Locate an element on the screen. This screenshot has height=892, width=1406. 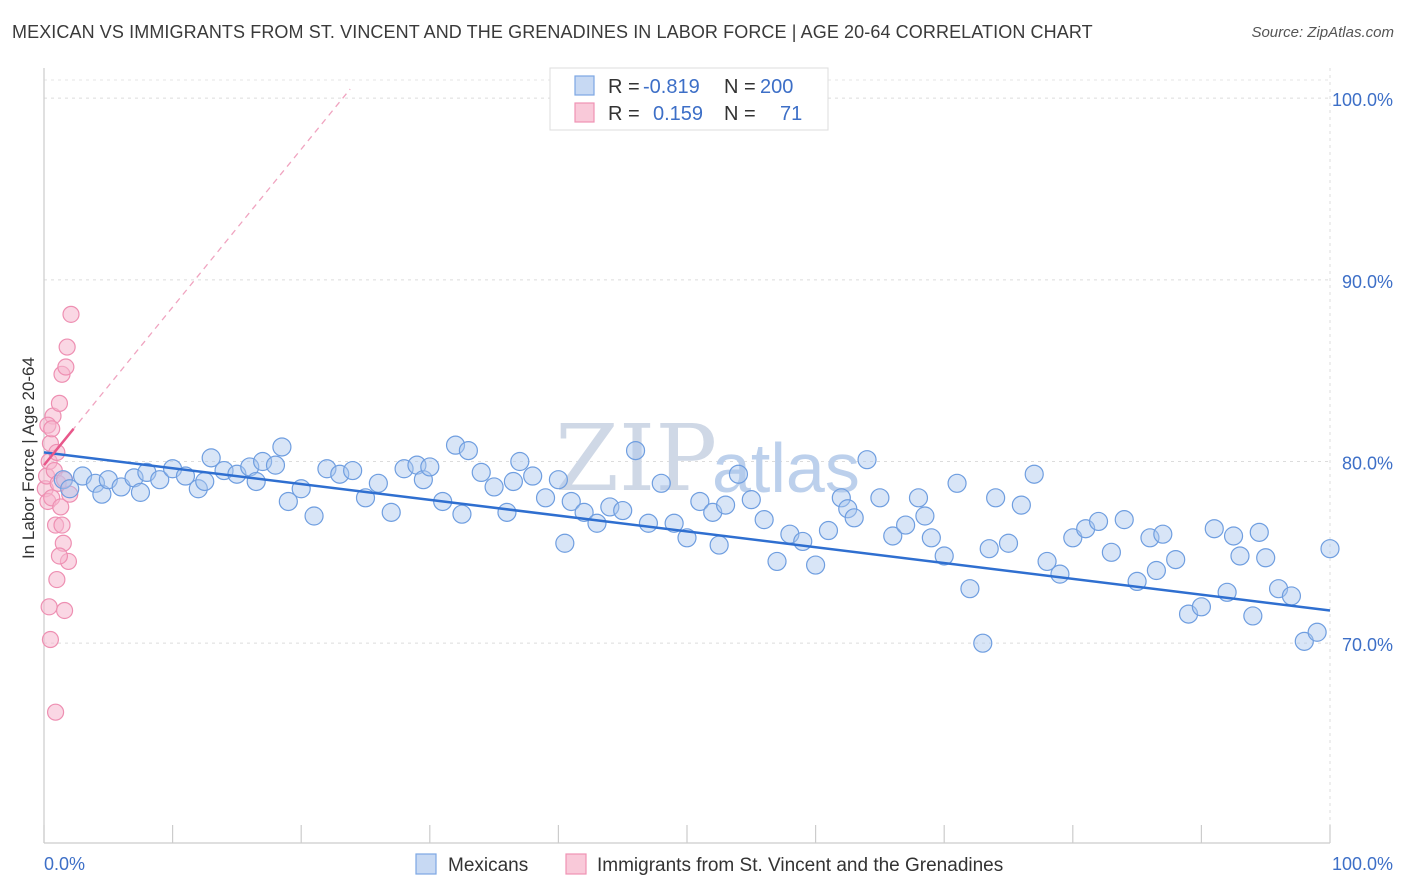
legend-r-label-1: R = is located at coordinates (624, 87).